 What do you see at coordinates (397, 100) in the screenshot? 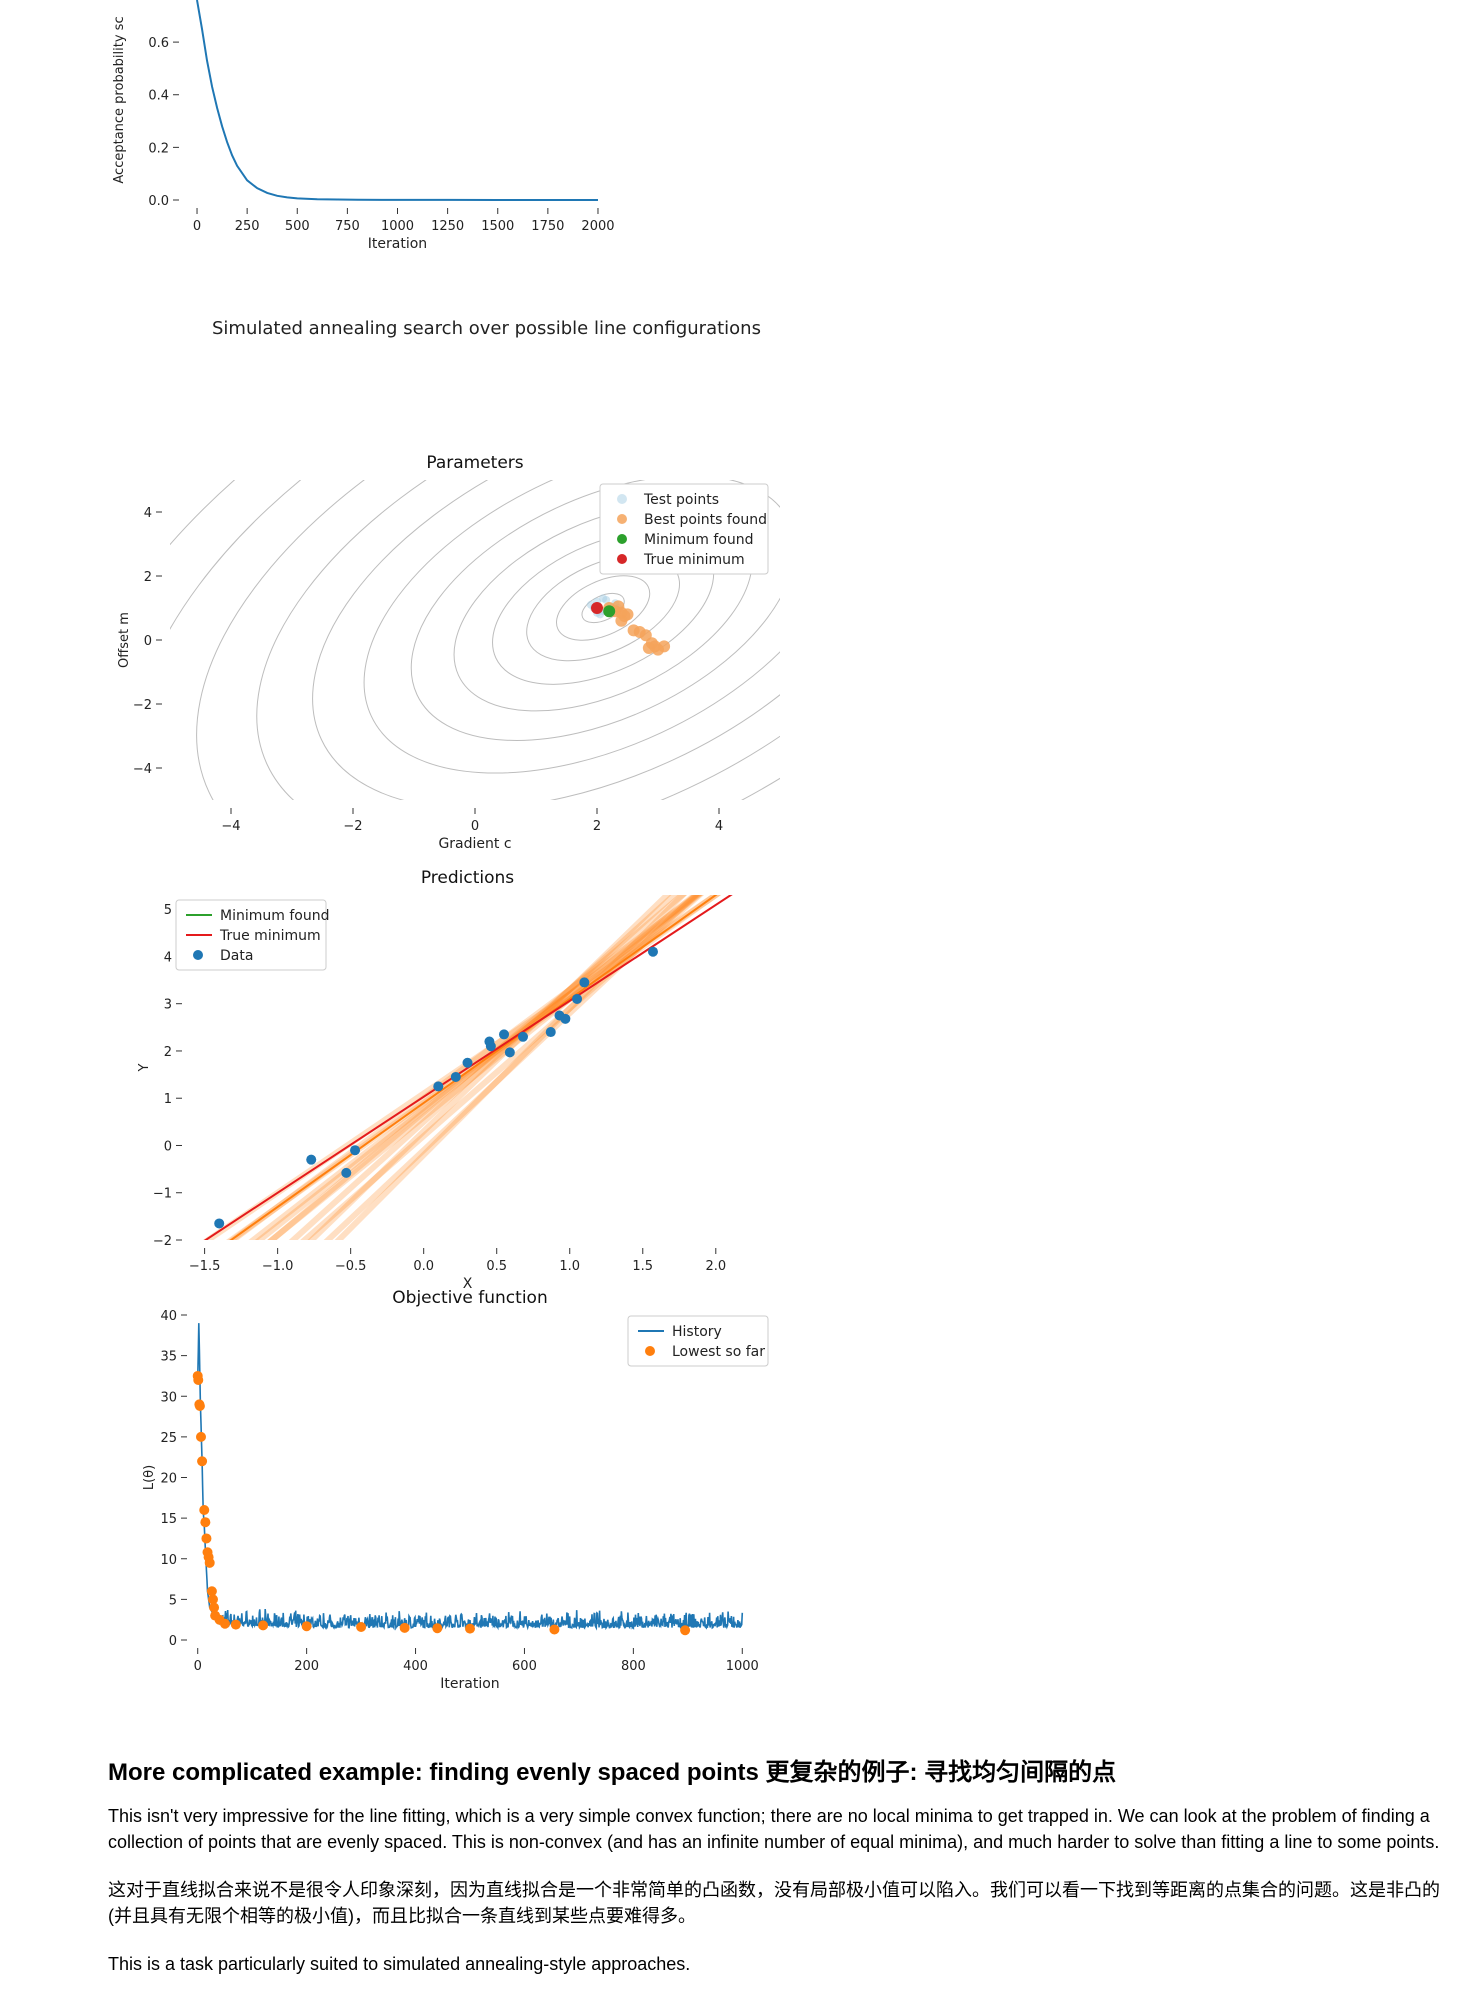
I see `acceptance-curve` at bounding box center [397, 100].